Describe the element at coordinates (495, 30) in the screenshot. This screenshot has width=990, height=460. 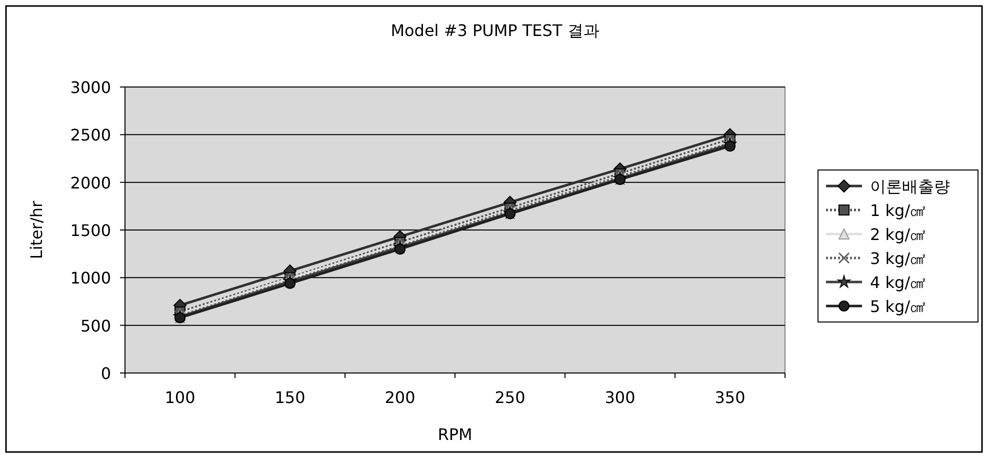
I see `chart-title: Model #3 PUMP TEST 결과` at that location.